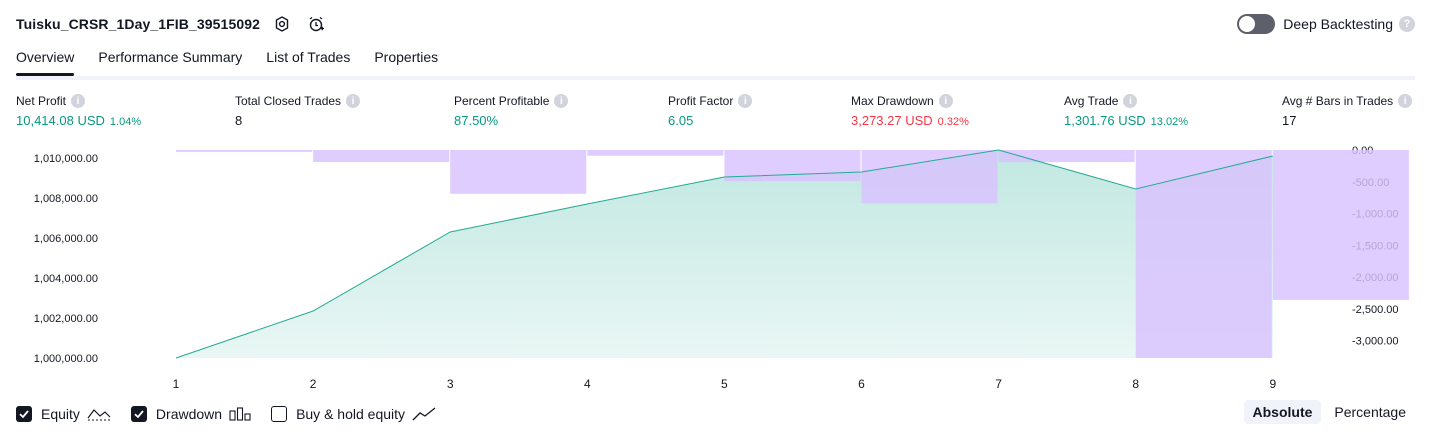 The image size is (1431, 438). Describe the element at coordinates (41, 101) in the screenshot. I see `stat-label: Net Profit` at that location.